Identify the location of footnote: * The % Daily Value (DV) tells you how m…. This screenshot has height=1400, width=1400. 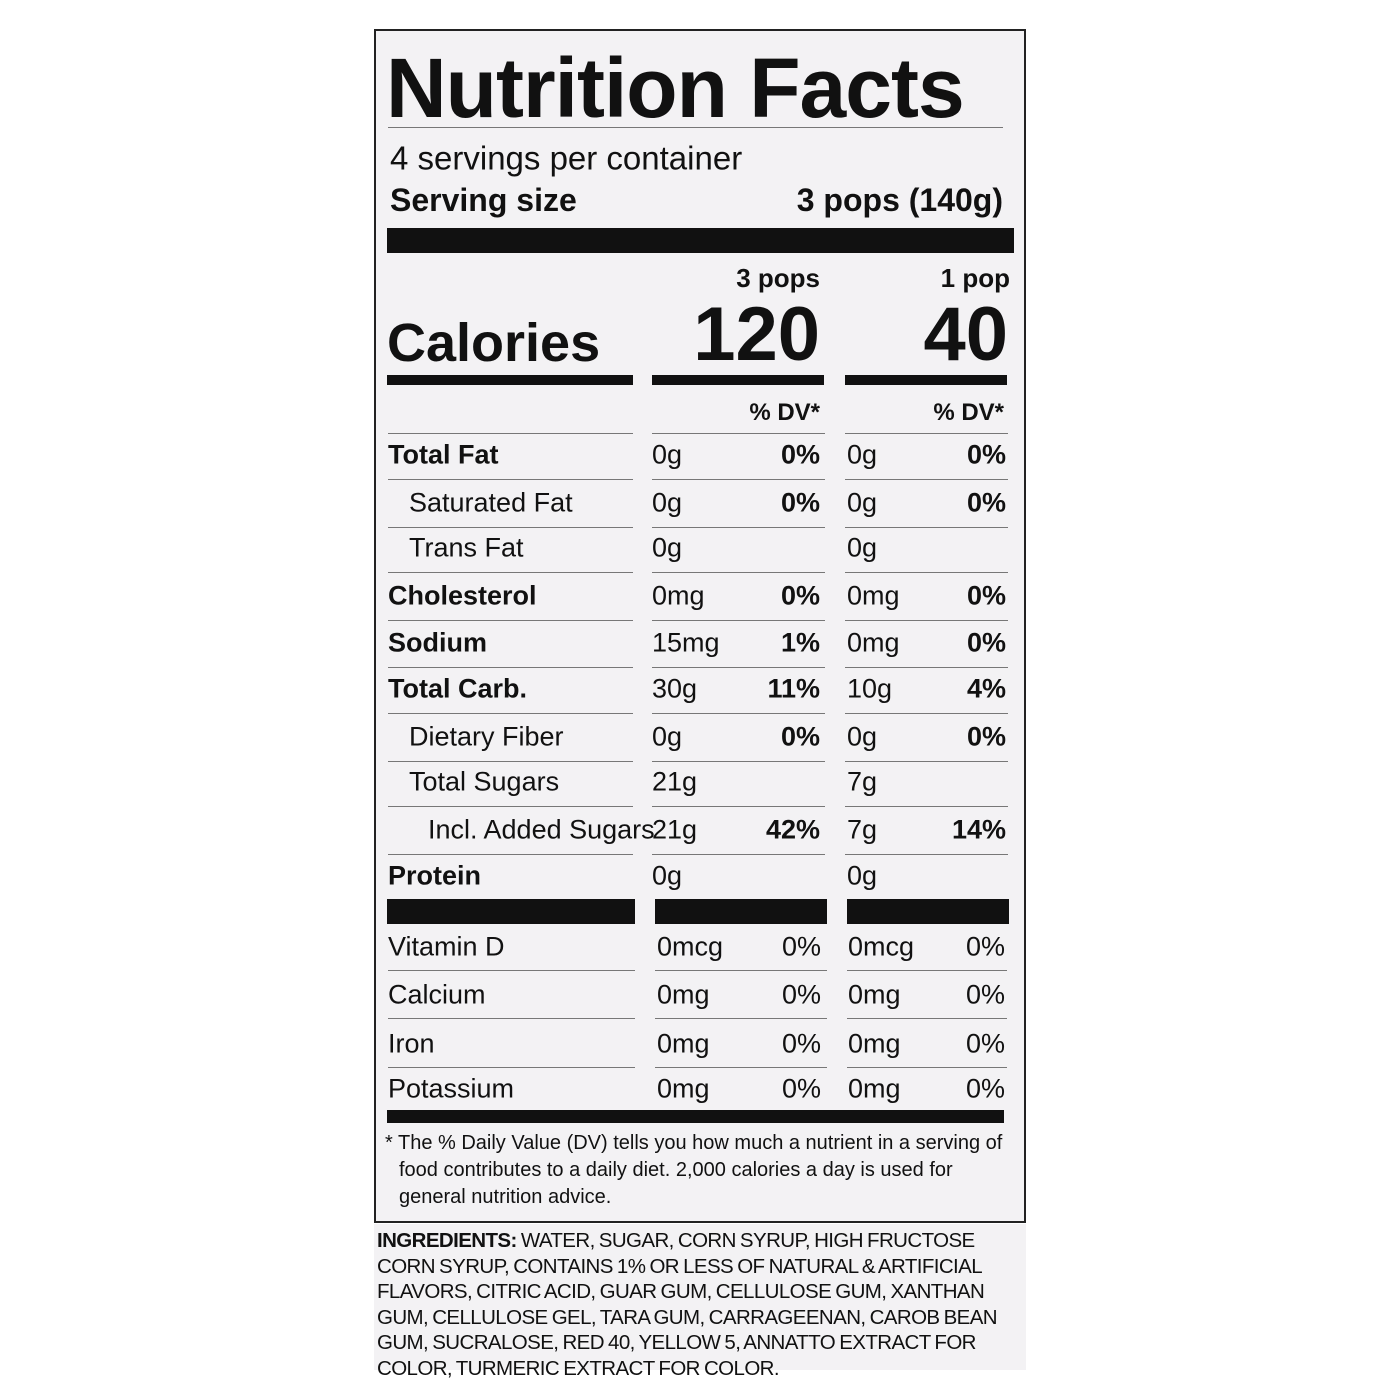
(694, 1170).